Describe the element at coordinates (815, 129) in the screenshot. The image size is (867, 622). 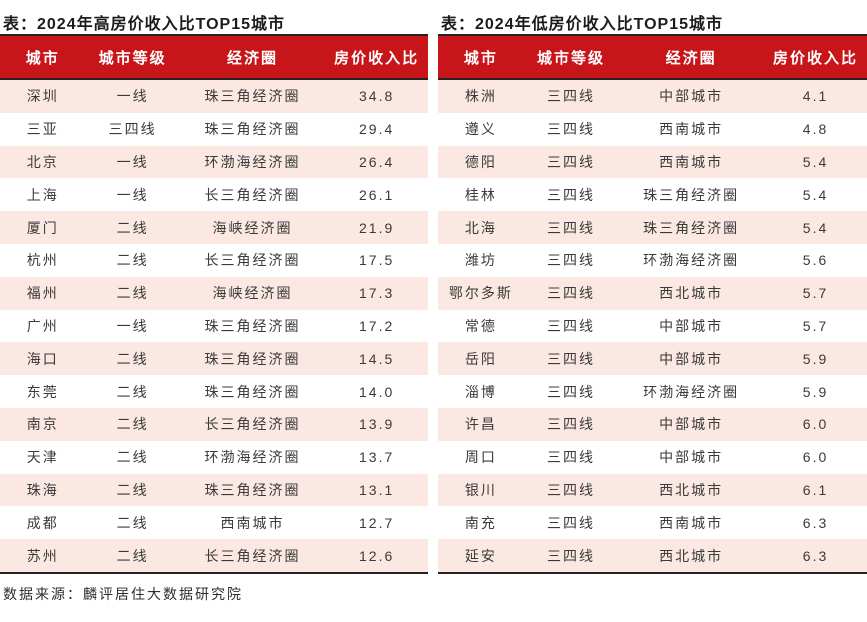
I see `table-cell: 4.8` at that location.